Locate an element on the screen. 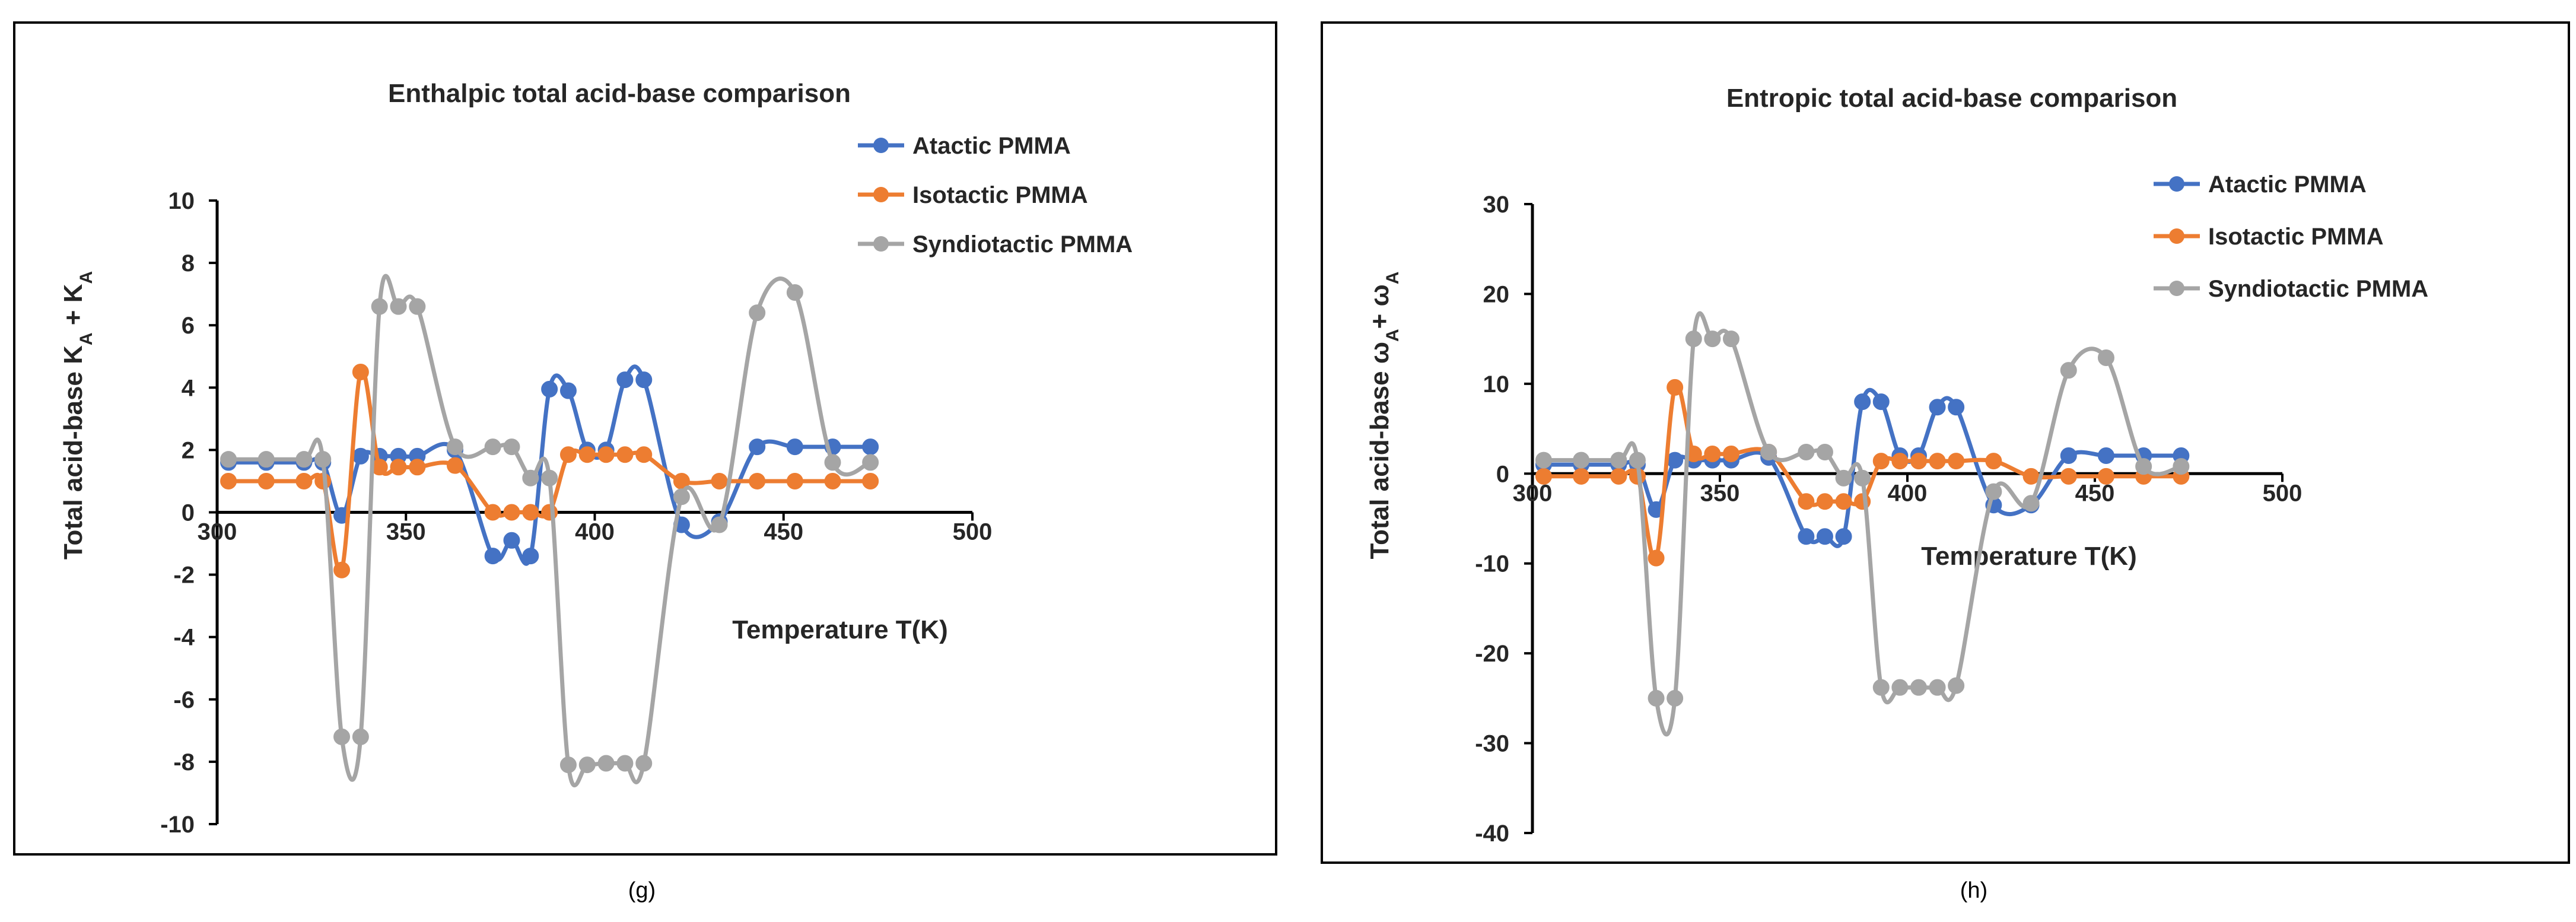  legend-marker-syndiotactic-pmma-g is located at coordinates (881, 244).